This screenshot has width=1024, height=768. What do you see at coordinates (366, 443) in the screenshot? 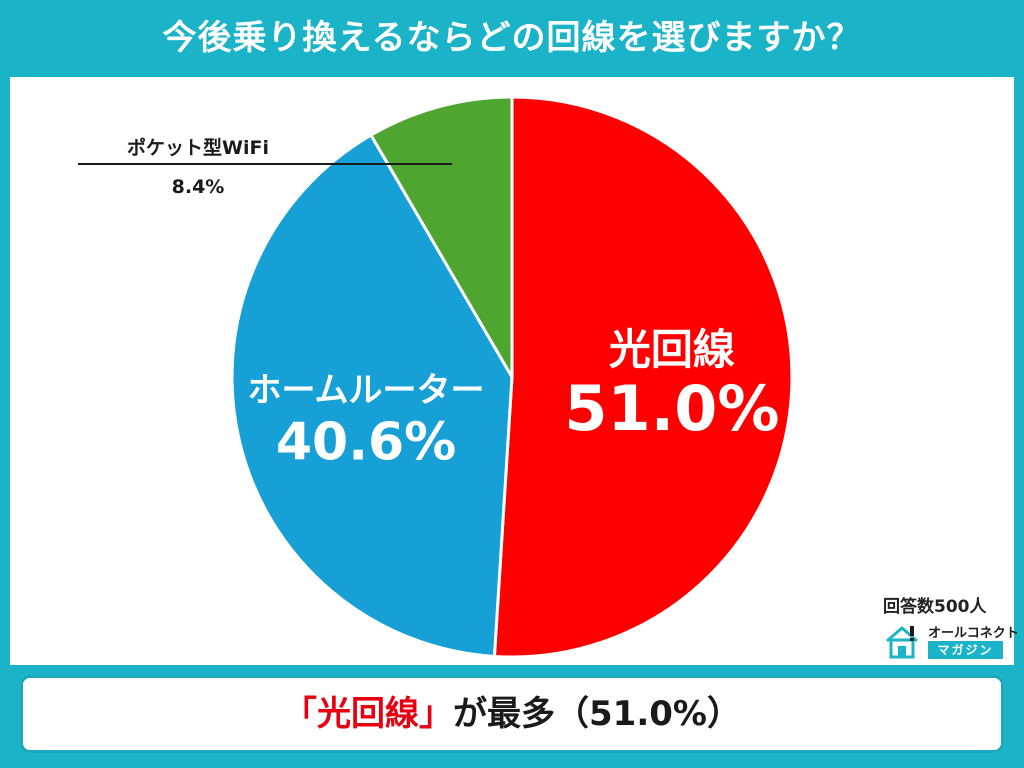
I see `slice-value: 40.6%` at bounding box center [366, 443].